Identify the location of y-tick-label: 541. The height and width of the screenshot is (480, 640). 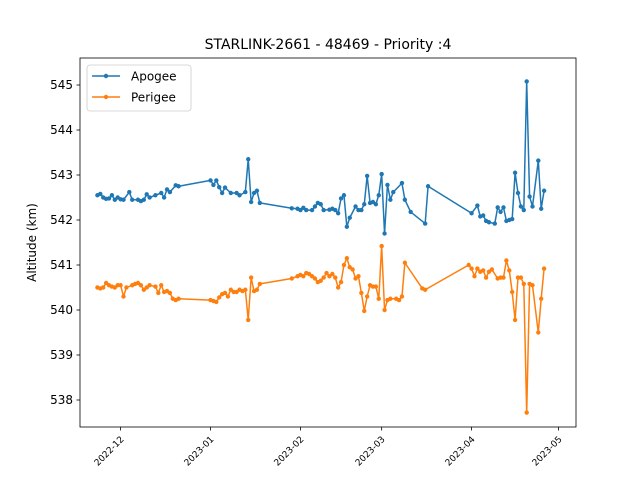
(61, 265).